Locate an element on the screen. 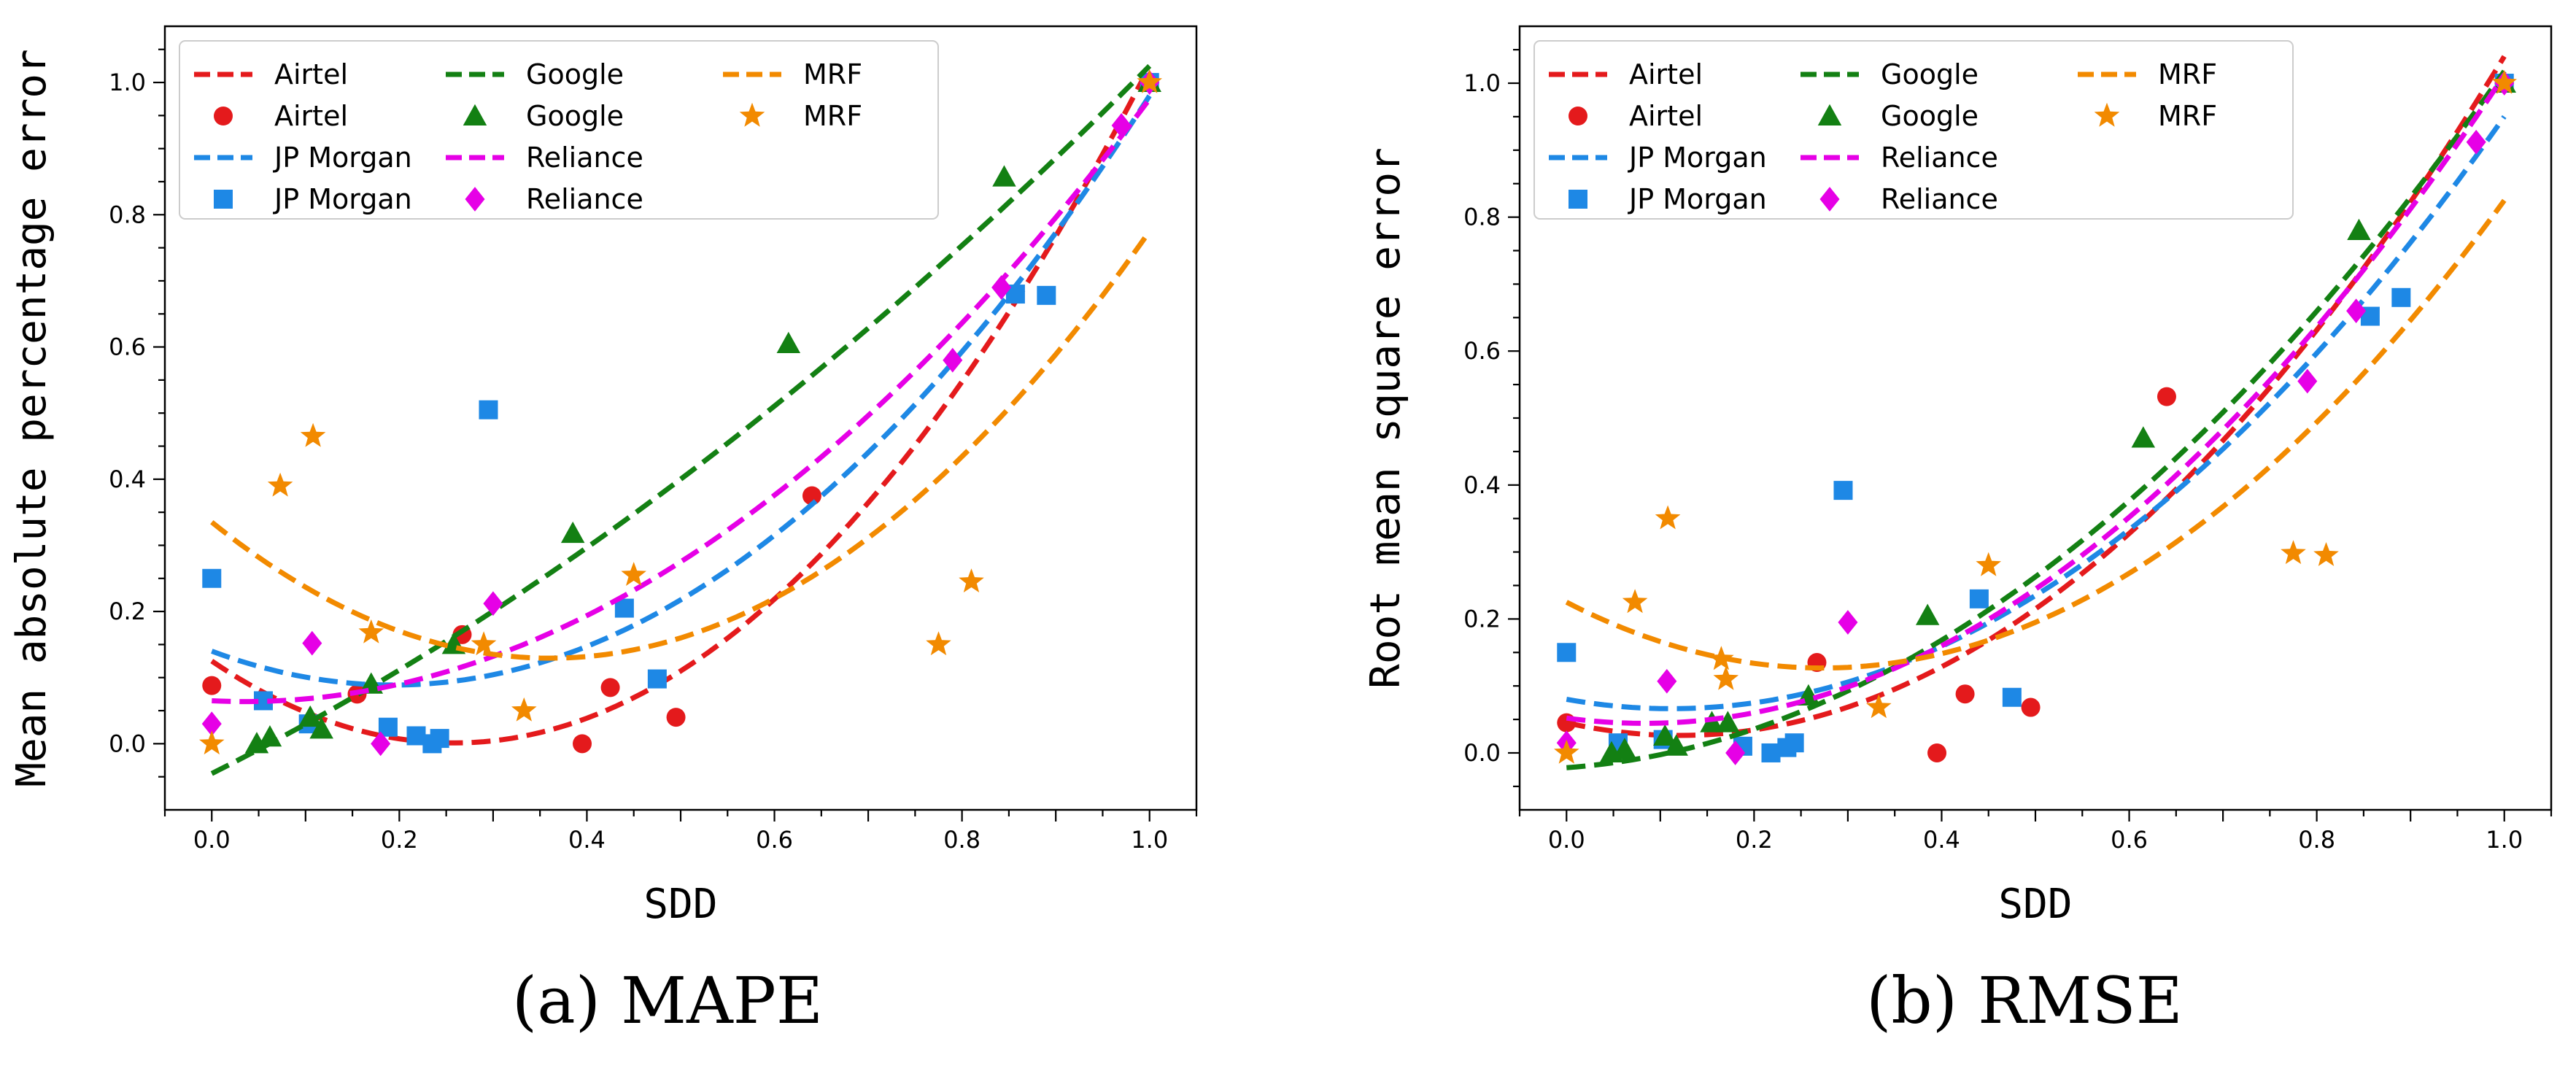 This screenshot has width=2576, height=1090. legend-frame is located at coordinates (559, 130).